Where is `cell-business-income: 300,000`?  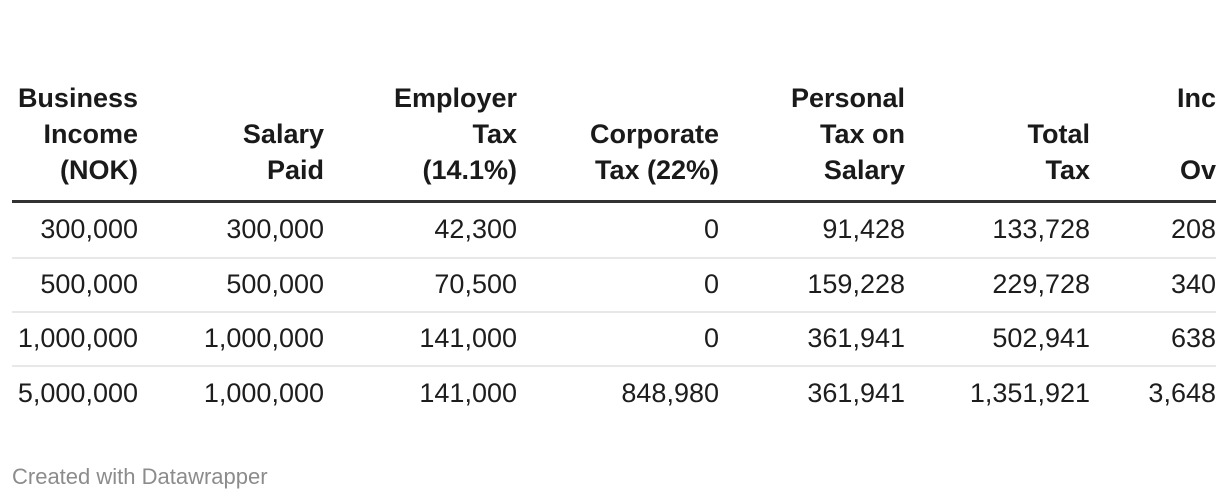 cell-business-income: 300,000 is located at coordinates (89, 229).